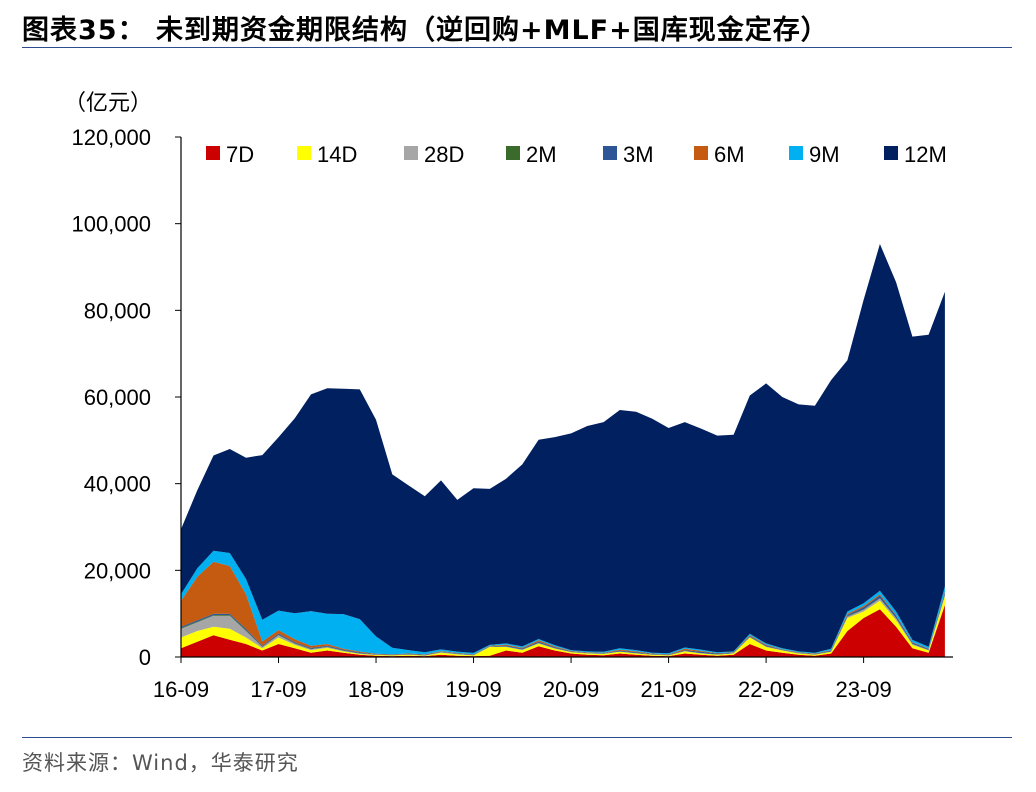  What do you see at coordinates (513, 153) in the screenshot?
I see `legend-swatch-2m` at bounding box center [513, 153].